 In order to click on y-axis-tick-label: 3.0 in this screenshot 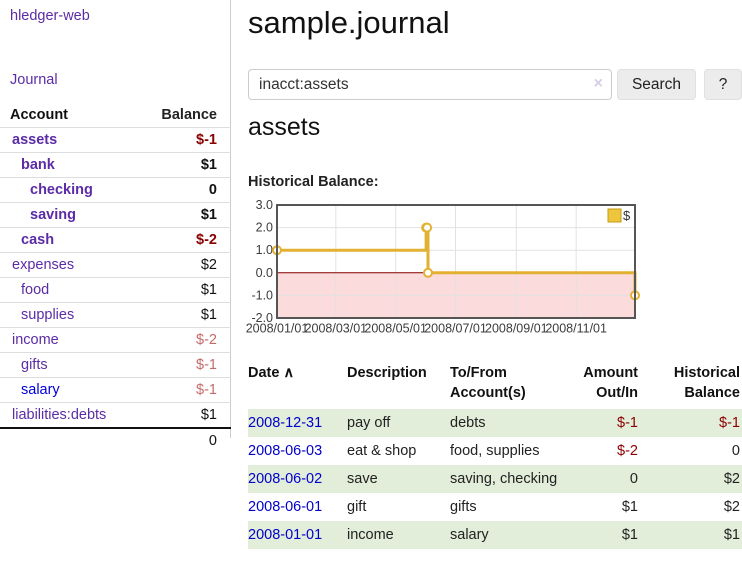, I will do `click(264, 205)`.